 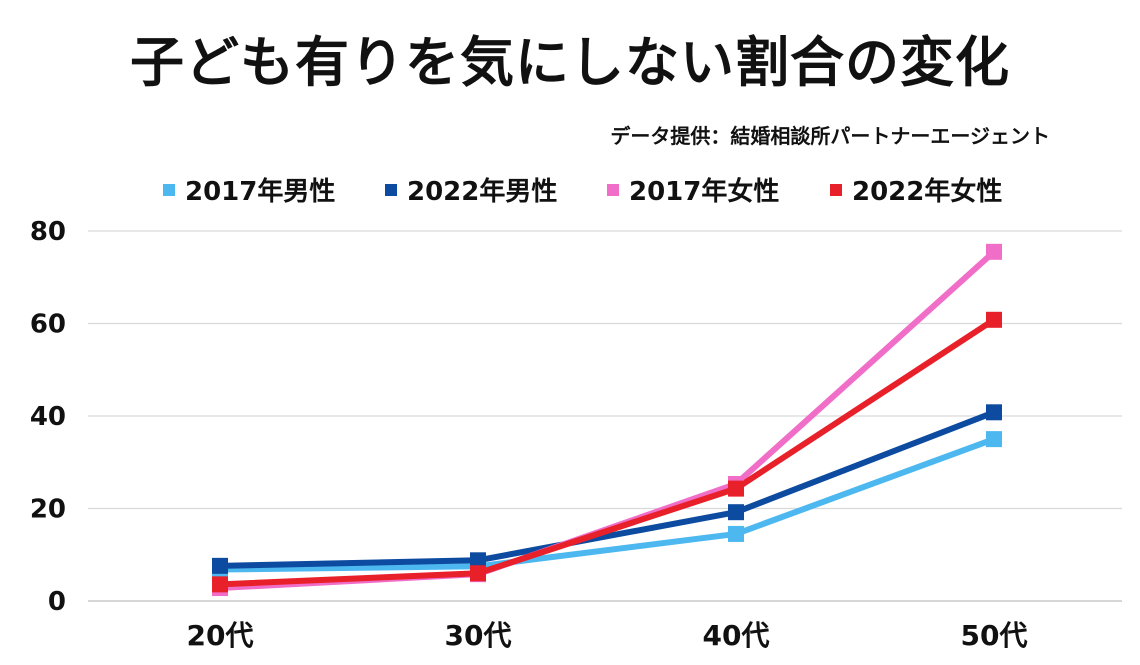 What do you see at coordinates (478, 635) in the screenshot?
I see `x-tick-label: 30代` at bounding box center [478, 635].